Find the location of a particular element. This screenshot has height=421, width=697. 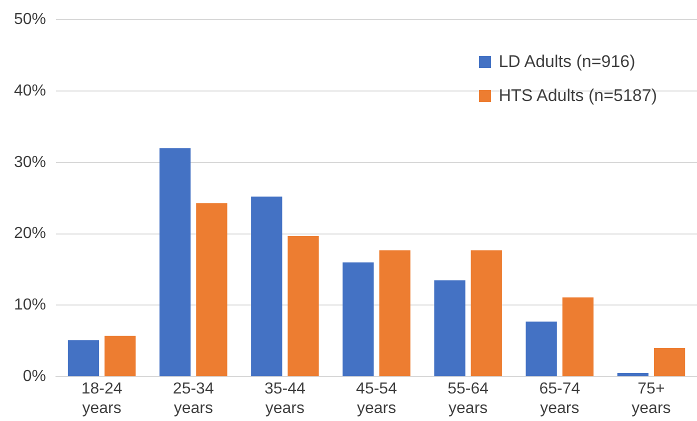

x-tick-label: 75+ years is located at coordinates (651, 398).